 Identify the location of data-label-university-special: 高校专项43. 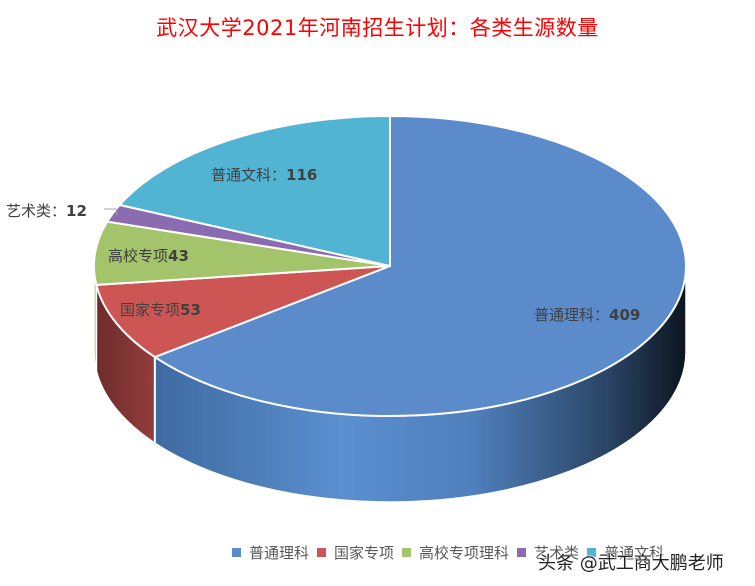
(148, 255).